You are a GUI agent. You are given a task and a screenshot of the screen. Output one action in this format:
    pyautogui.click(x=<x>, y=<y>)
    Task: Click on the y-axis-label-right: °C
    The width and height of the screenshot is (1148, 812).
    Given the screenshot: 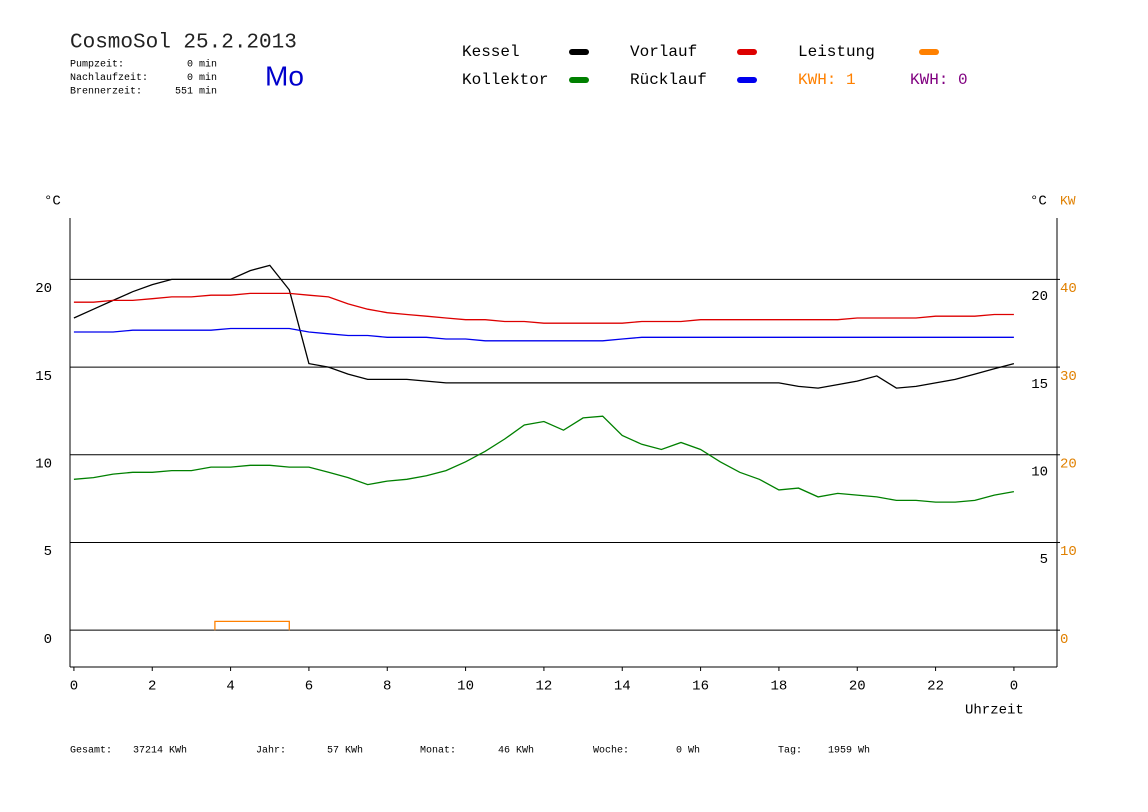 What is the action you would take?
    pyautogui.click(x=1038, y=202)
    